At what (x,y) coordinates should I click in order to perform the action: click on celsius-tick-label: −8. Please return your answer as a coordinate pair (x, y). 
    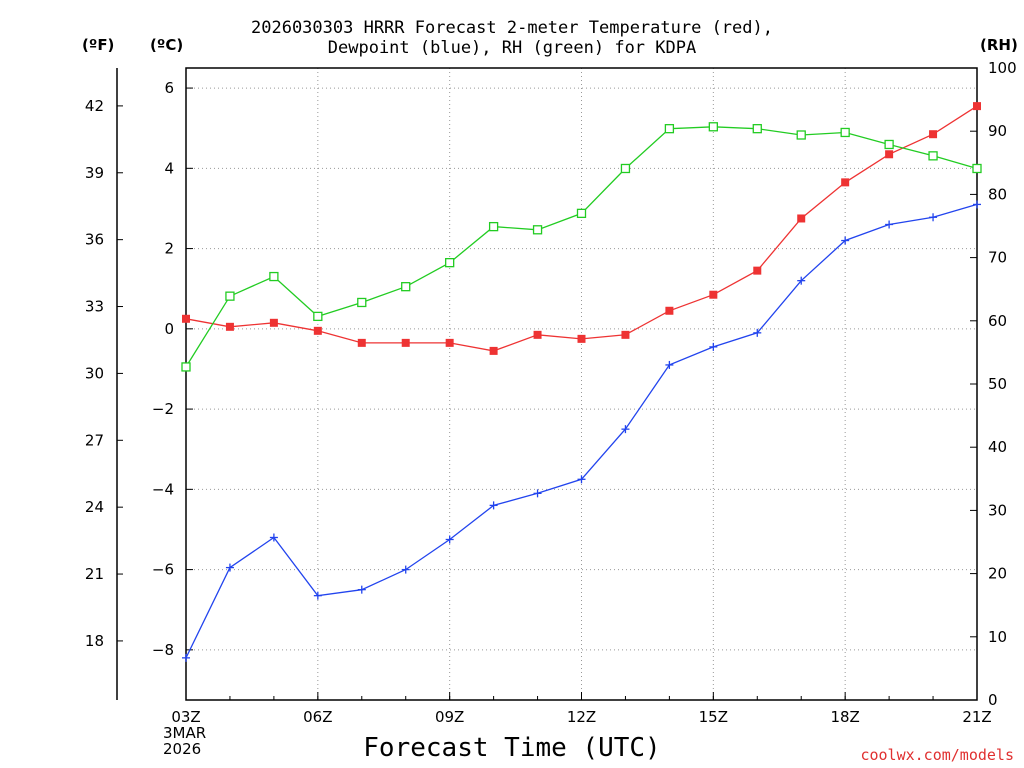
    Looking at the image, I should click on (163, 650).